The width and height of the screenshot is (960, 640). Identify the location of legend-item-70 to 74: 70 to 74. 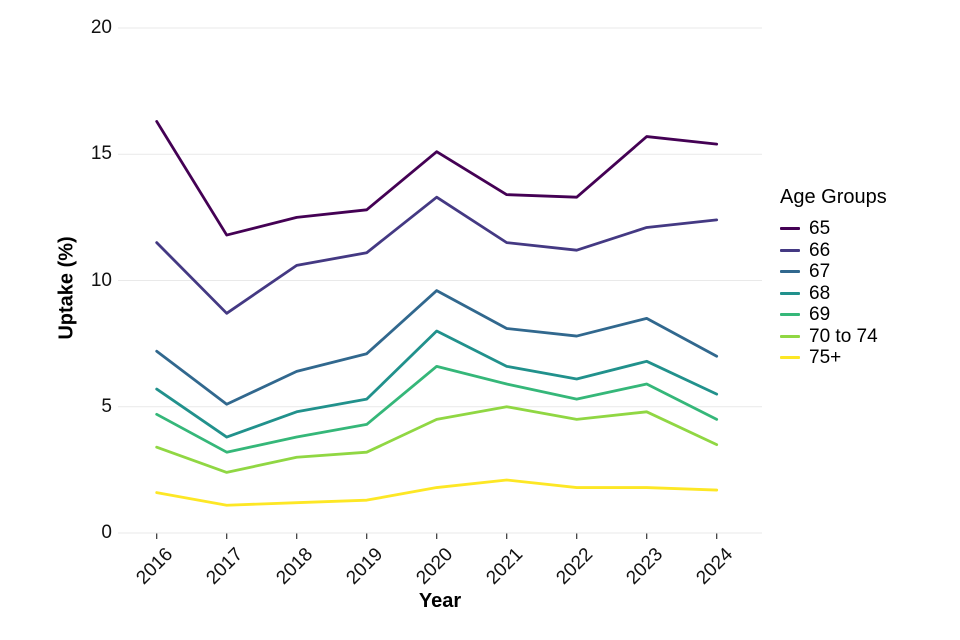
(867, 337).